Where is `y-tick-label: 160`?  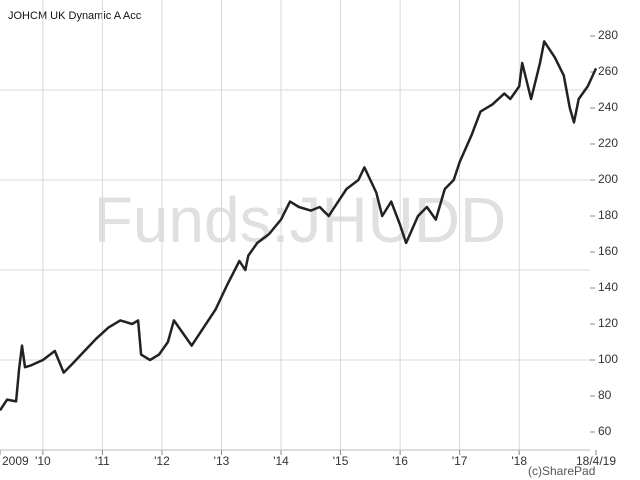 y-tick-label: 160 is located at coordinates (608, 251).